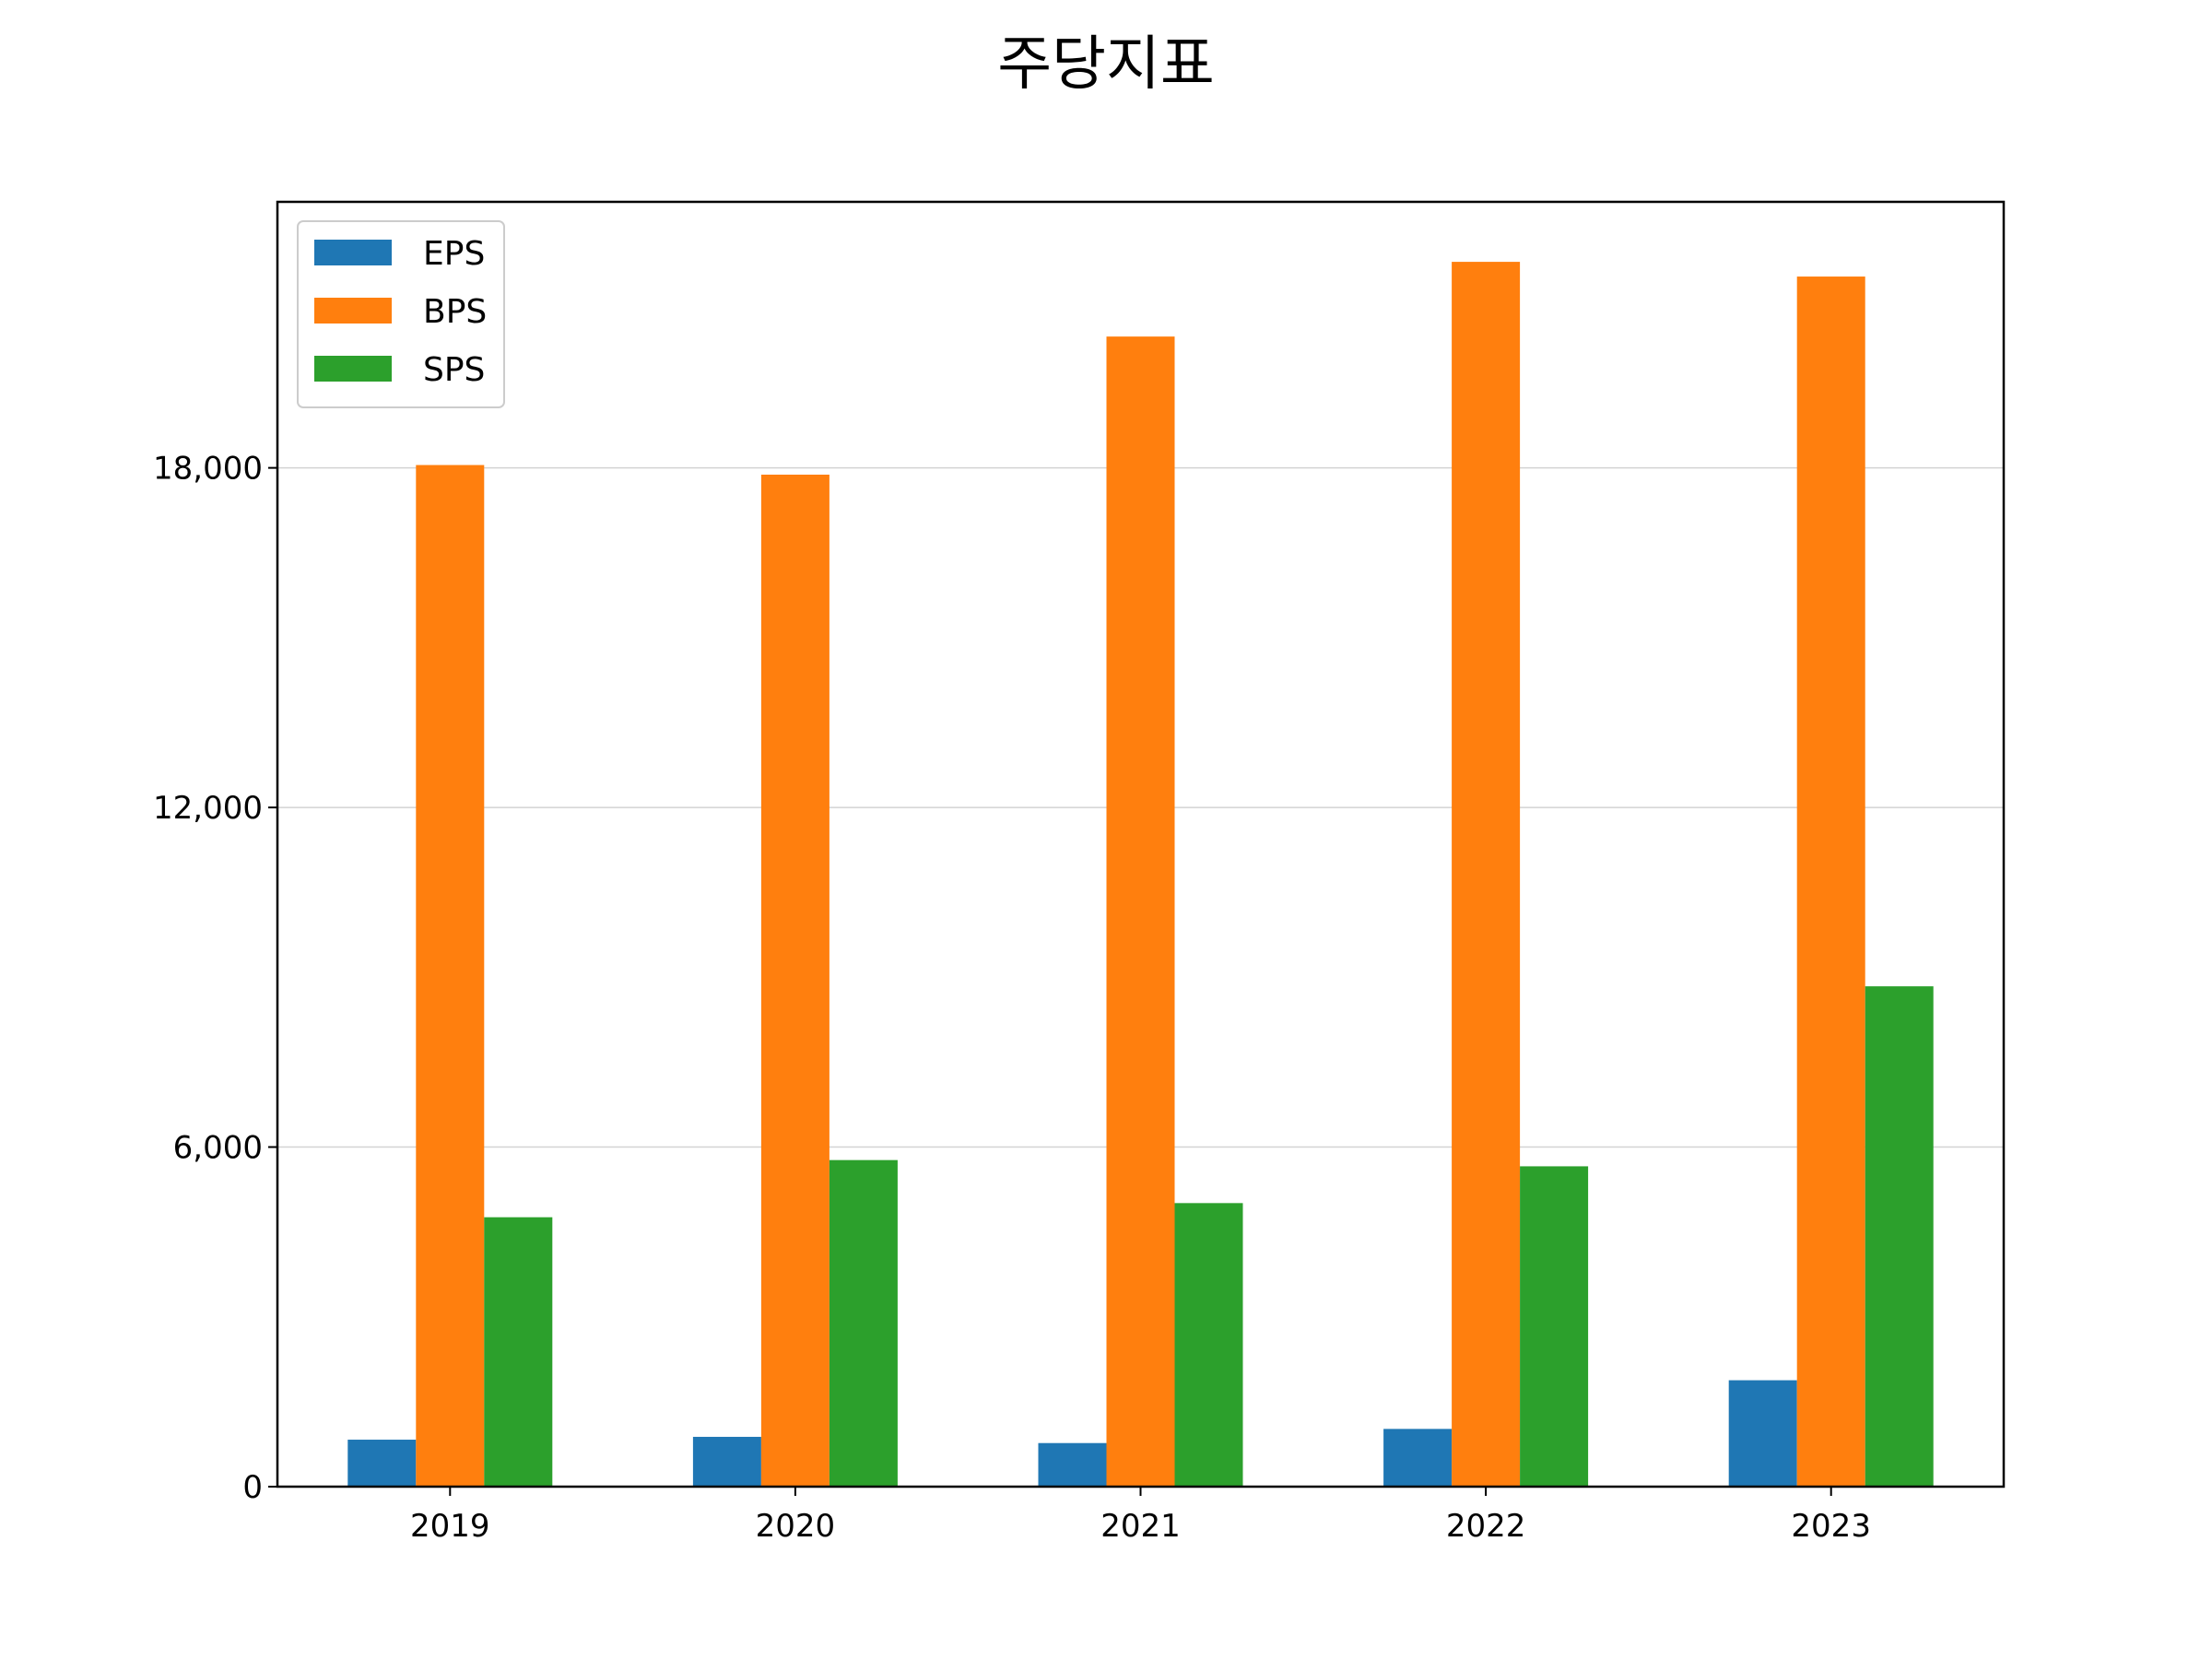  I want to click on bar-bps-2022, so click(1486, 875).